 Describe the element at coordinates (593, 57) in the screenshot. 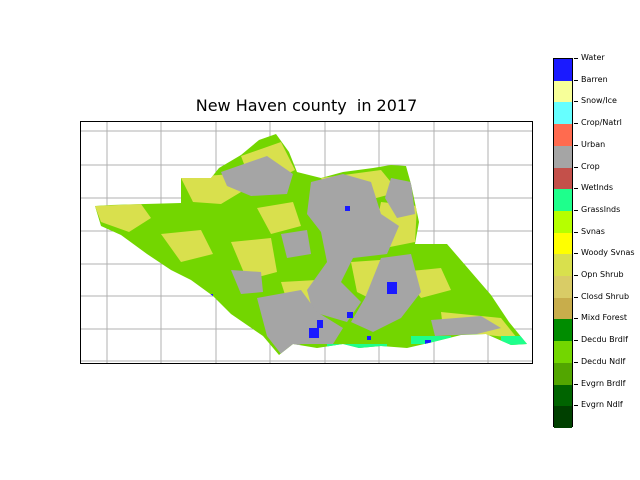

I see `legend-label: Water` at that location.